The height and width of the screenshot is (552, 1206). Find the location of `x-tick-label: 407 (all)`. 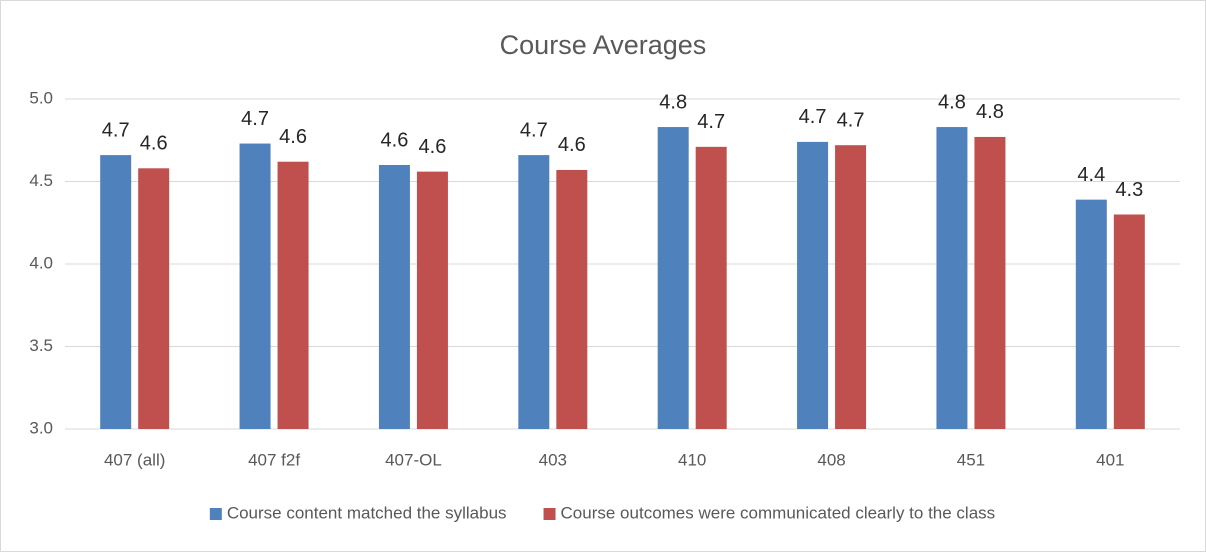

x-tick-label: 407 (all) is located at coordinates (134, 459).